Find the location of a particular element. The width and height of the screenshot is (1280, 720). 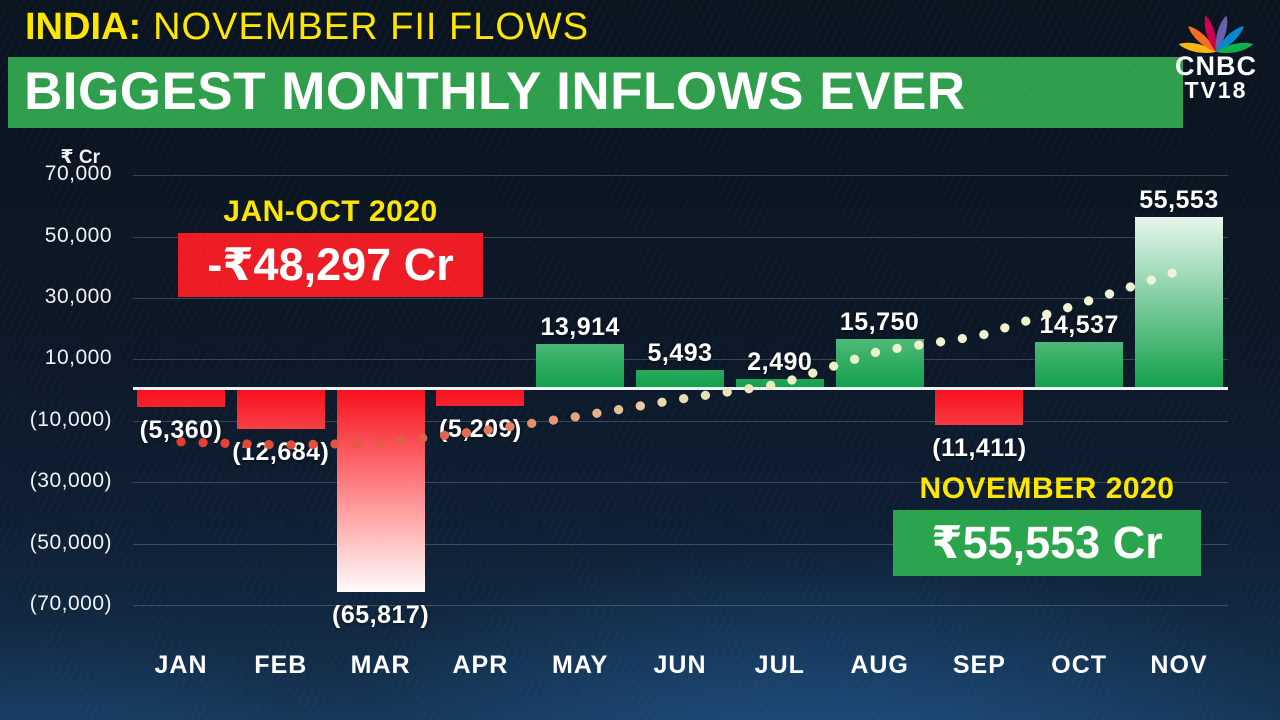

month-label-jan: JAN is located at coordinates (181, 665).